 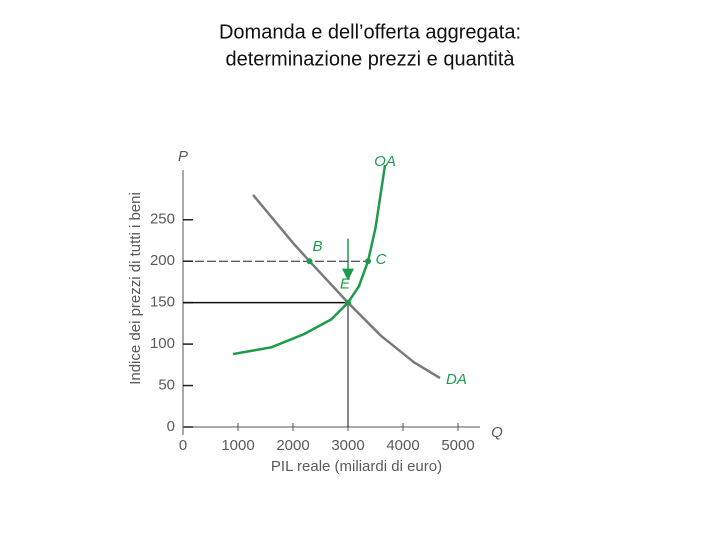 I want to click on x-tick-label: 3000, so click(x=347, y=445).